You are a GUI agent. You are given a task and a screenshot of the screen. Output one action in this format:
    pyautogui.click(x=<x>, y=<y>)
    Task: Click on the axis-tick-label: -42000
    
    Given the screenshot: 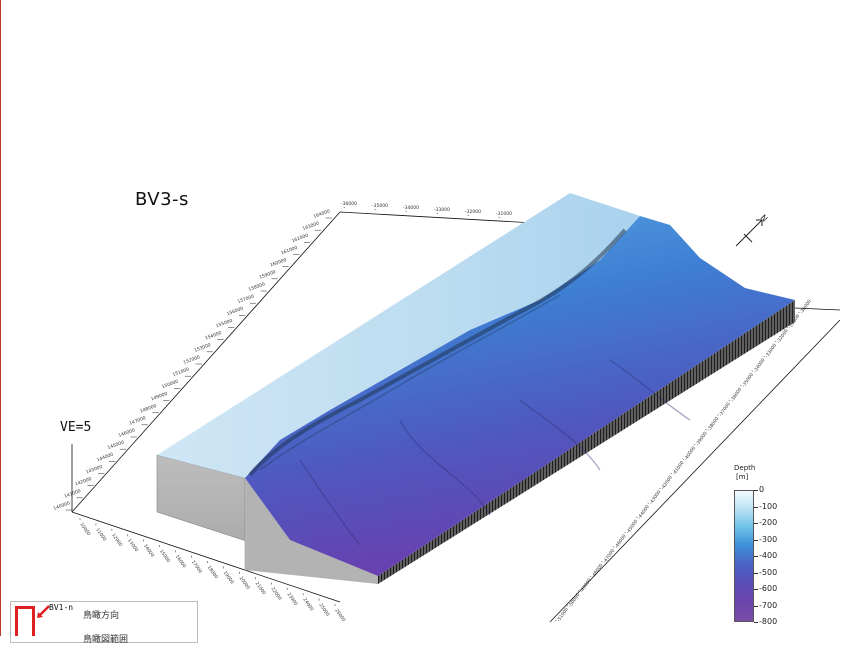 What is the action you would take?
    pyautogui.click(x=667, y=483)
    